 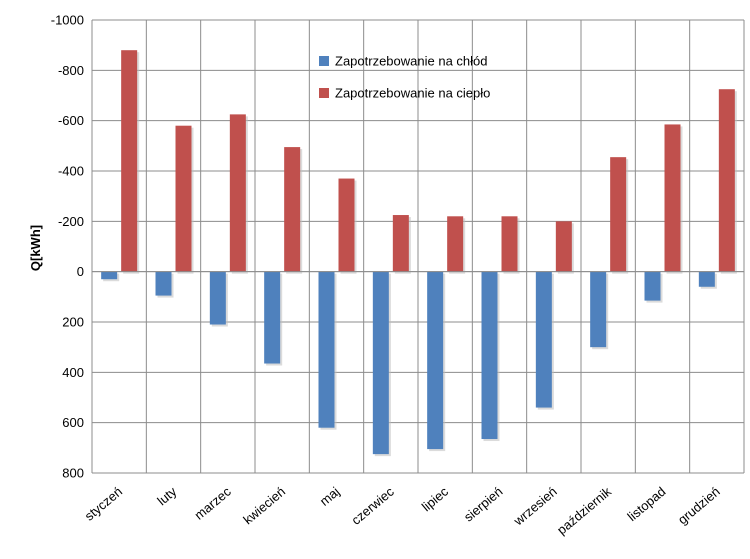 I want to click on x-tick-label: grudzień, so click(x=699, y=506).